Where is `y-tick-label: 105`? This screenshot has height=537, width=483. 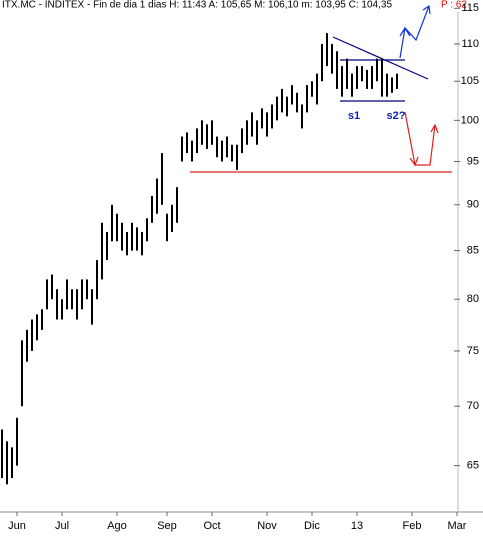
y-tick-label: 105 is located at coordinates (470, 81).